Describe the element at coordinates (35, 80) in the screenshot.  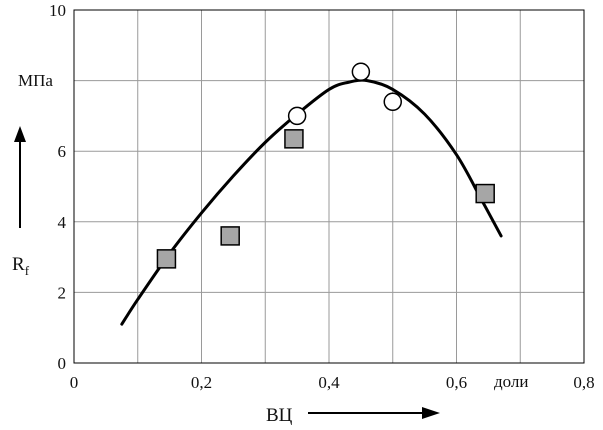
I see `y-unit-label: МПа` at that location.